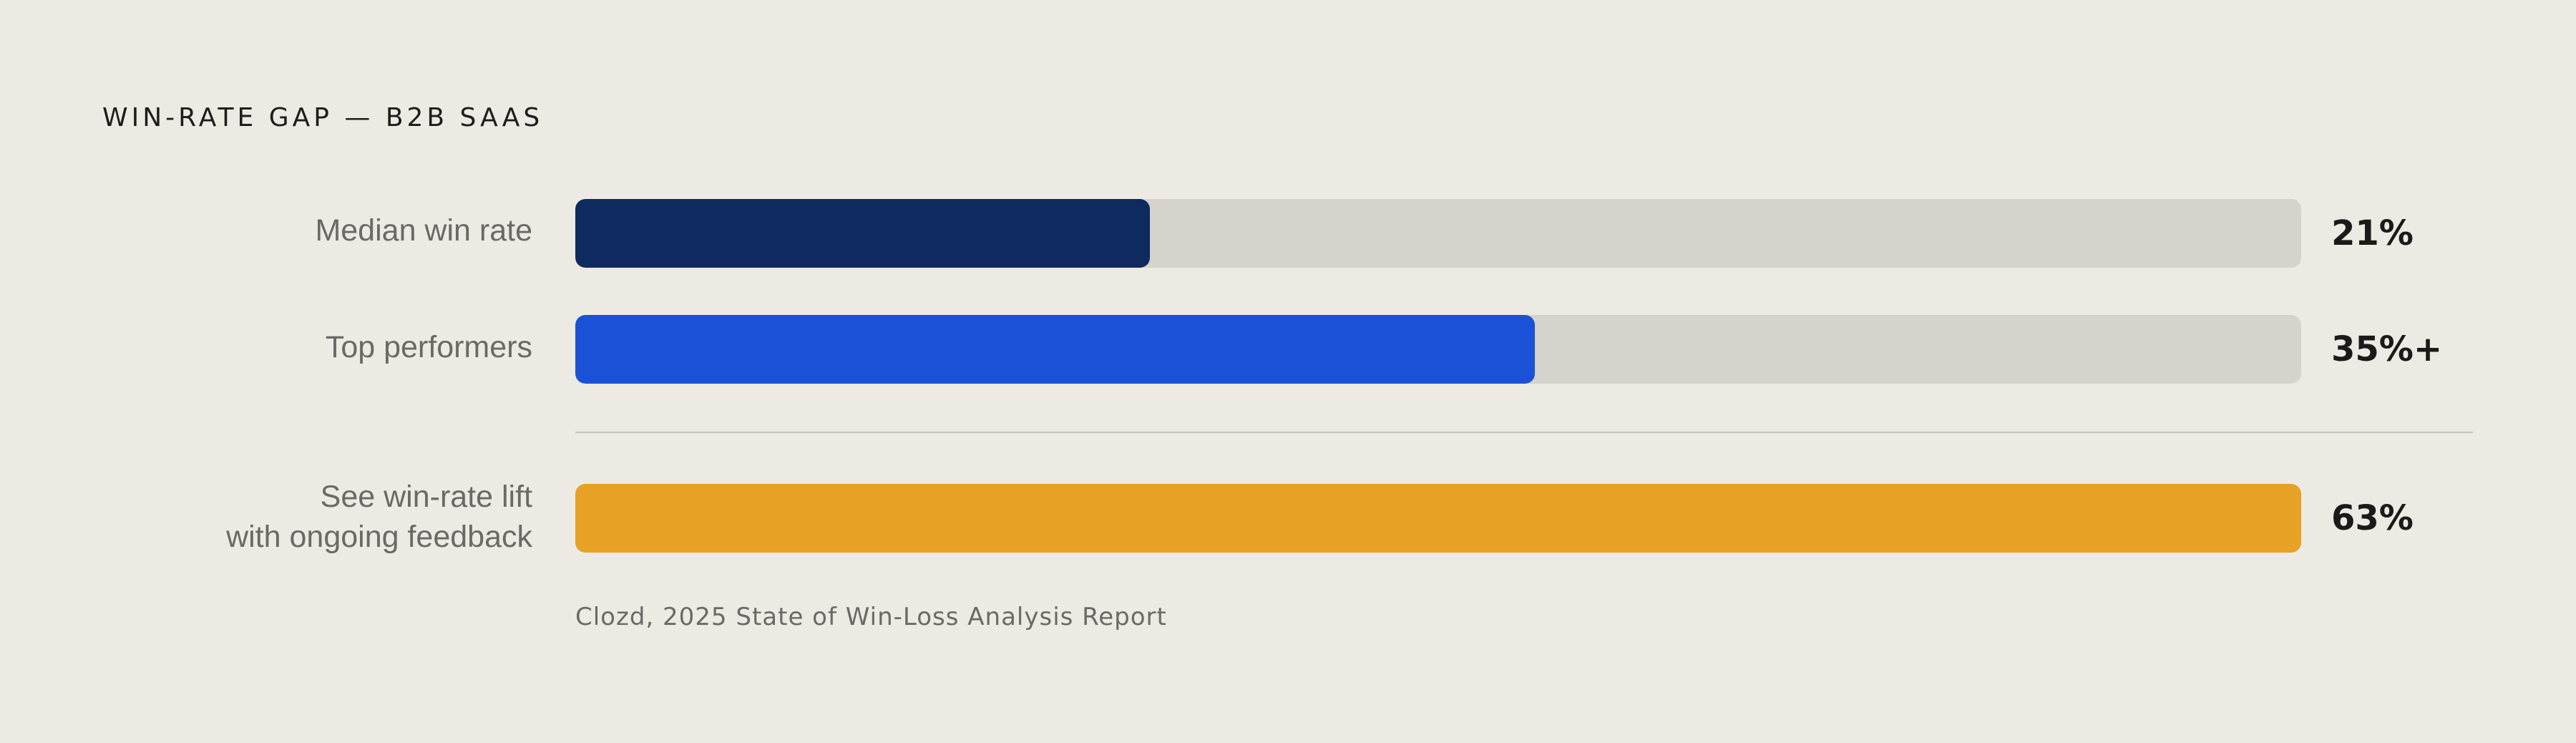 Image resolution: width=2576 pixels, height=743 pixels. What do you see at coordinates (426, 497) in the screenshot?
I see `row-label-lift-line1: See win-rate lift` at bounding box center [426, 497].